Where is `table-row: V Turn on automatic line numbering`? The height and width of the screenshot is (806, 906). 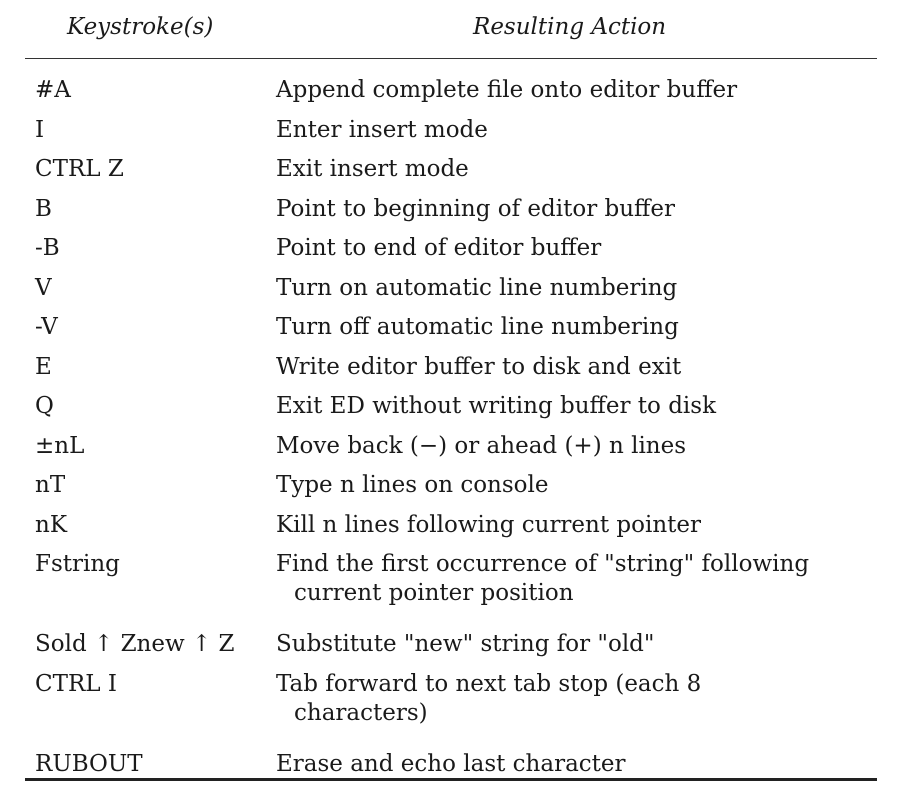 table-row: V Turn on automatic line numbering is located at coordinates (451, 294).